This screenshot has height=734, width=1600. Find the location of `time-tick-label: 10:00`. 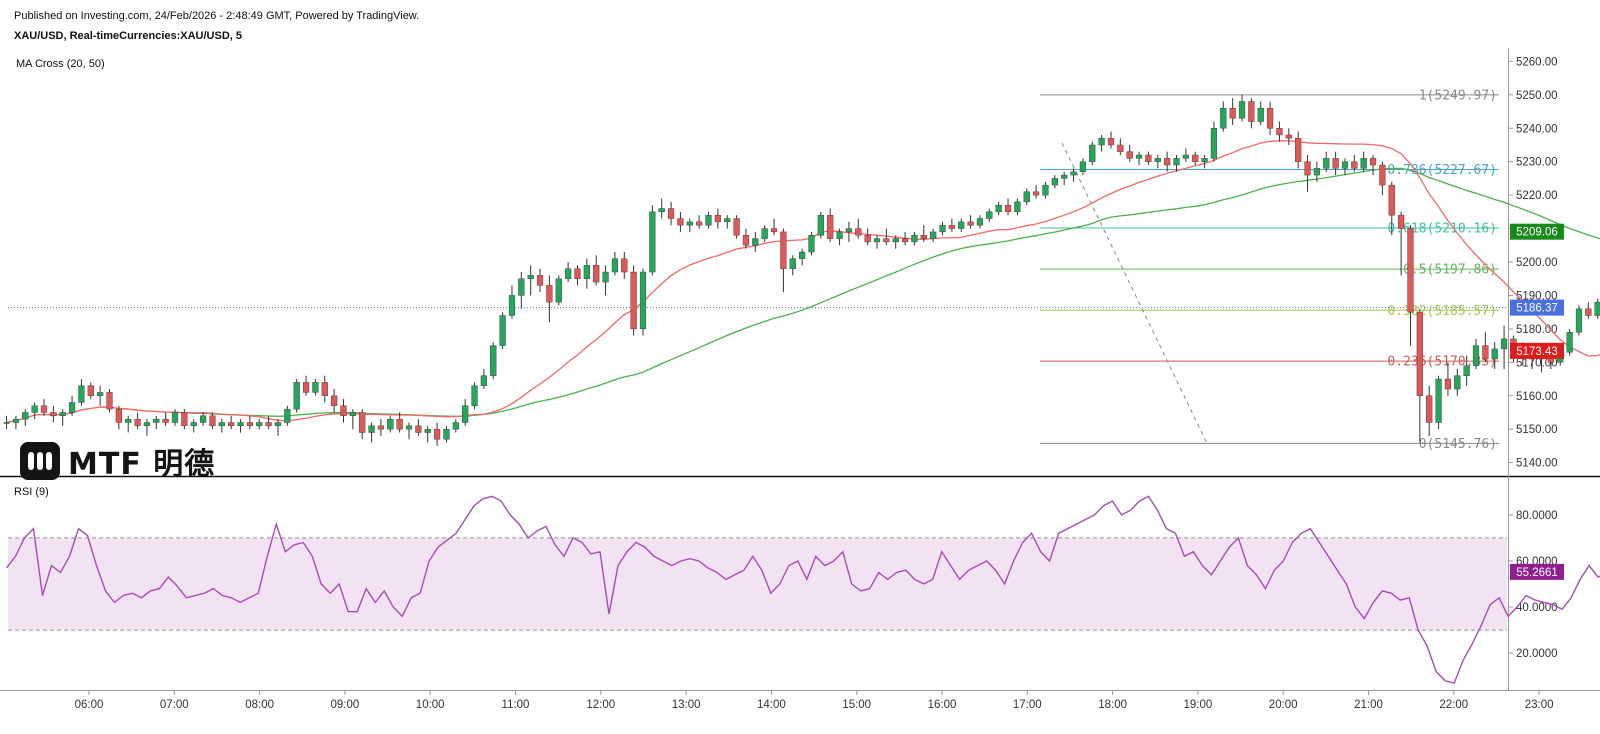

time-tick-label: 10:00 is located at coordinates (430, 705).